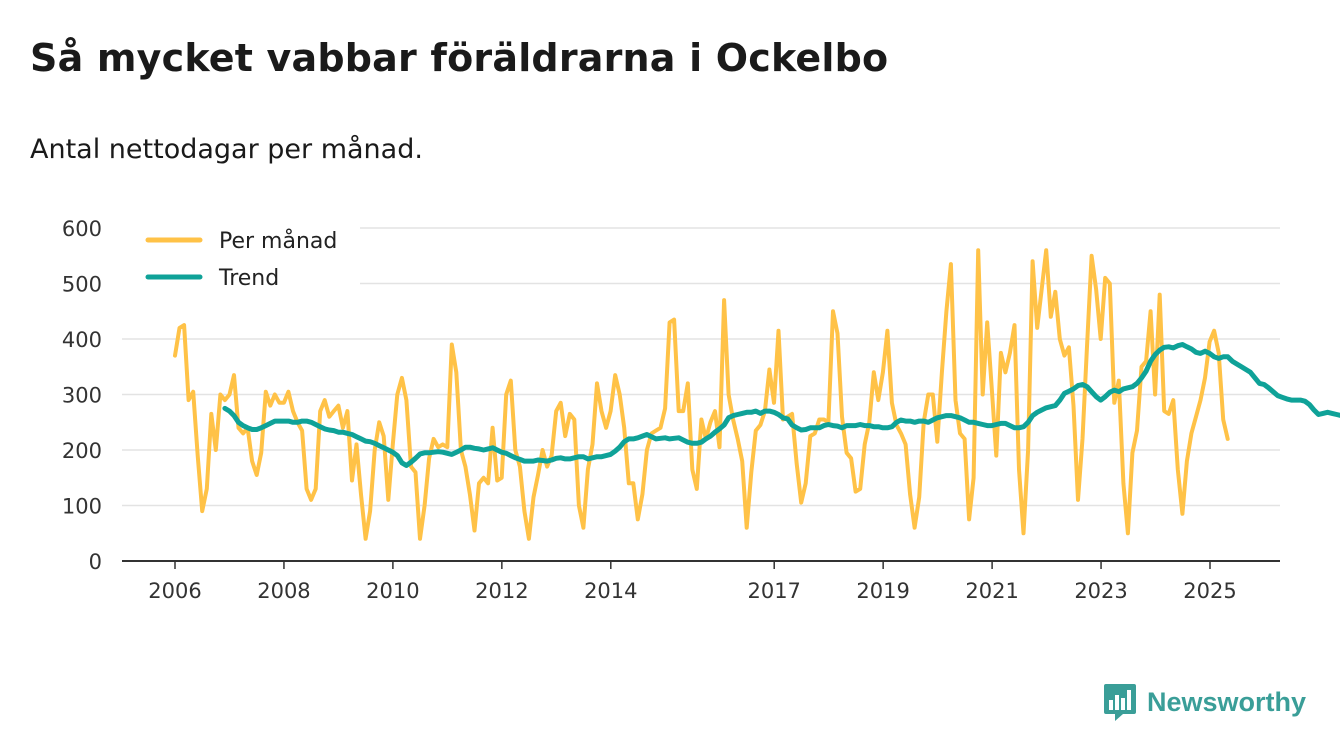 This screenshot has height=753, width=1340. Describe the element at coordinates (1227, 701) in the screenshot. I see `brand-name: Newsworthy` at that location.